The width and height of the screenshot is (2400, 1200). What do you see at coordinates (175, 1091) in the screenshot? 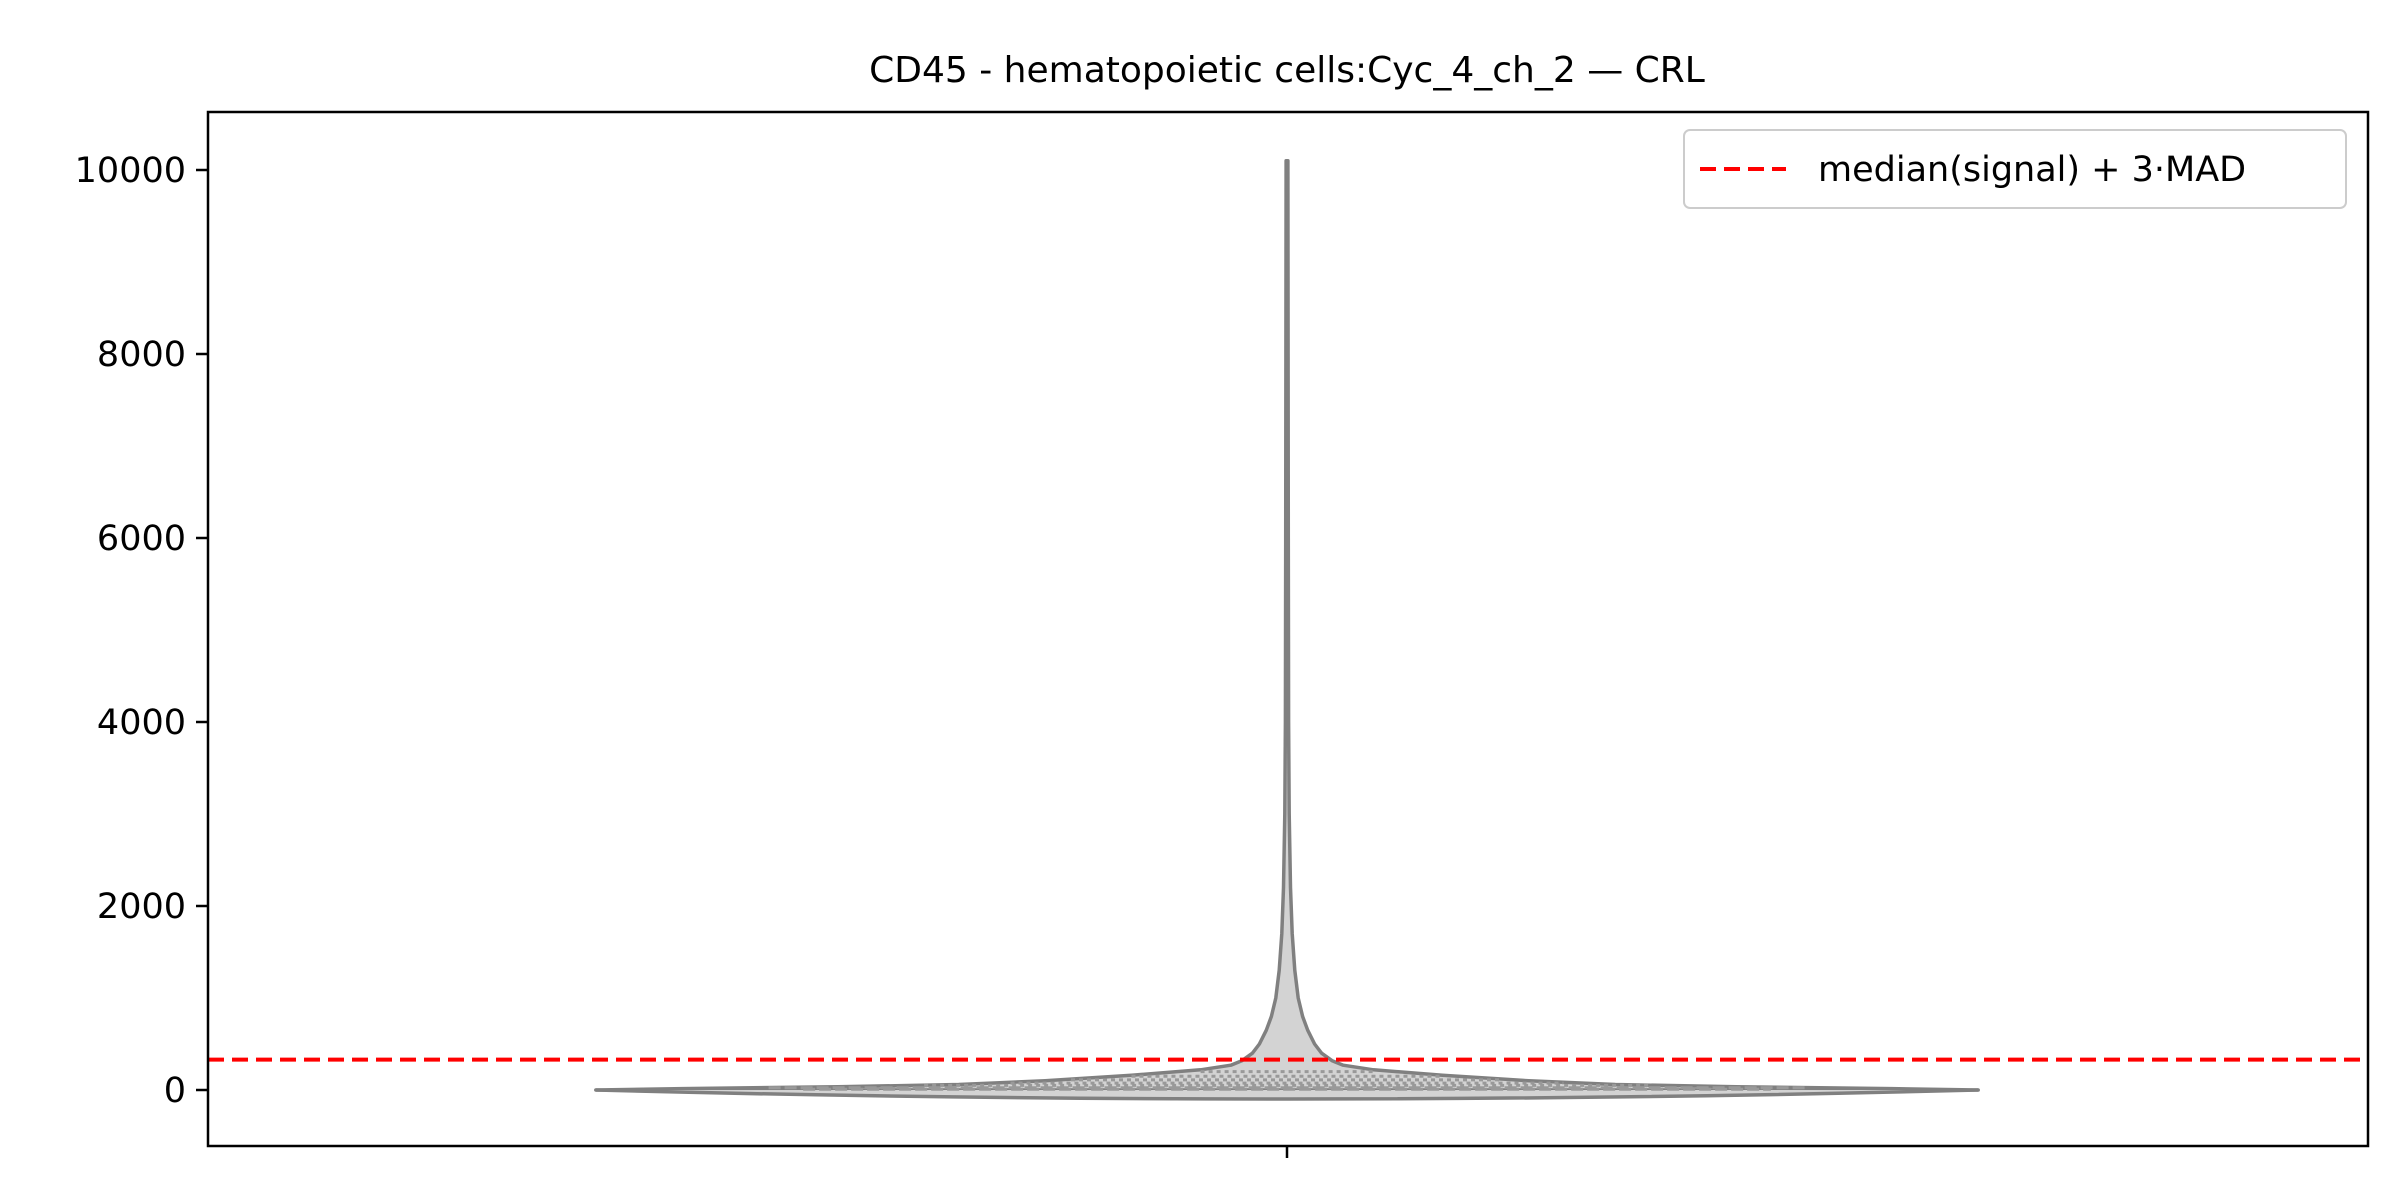
I see `y-tick-label: 0` at bounding box center [175, 1091].